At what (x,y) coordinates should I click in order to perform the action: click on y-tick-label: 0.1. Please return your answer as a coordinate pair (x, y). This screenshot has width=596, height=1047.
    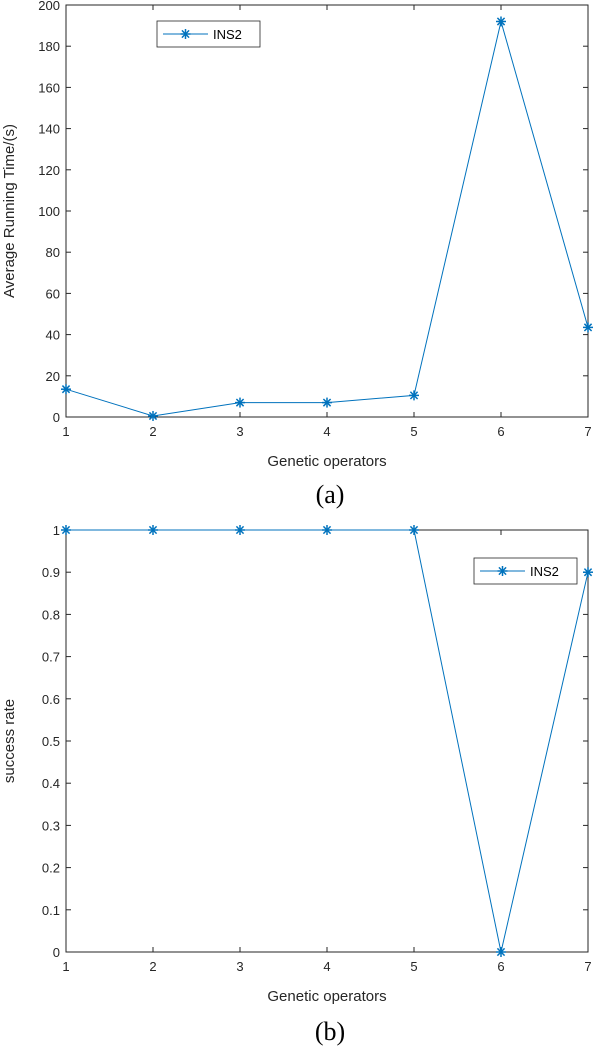
    Looking at the image, I should click on (51, 910).